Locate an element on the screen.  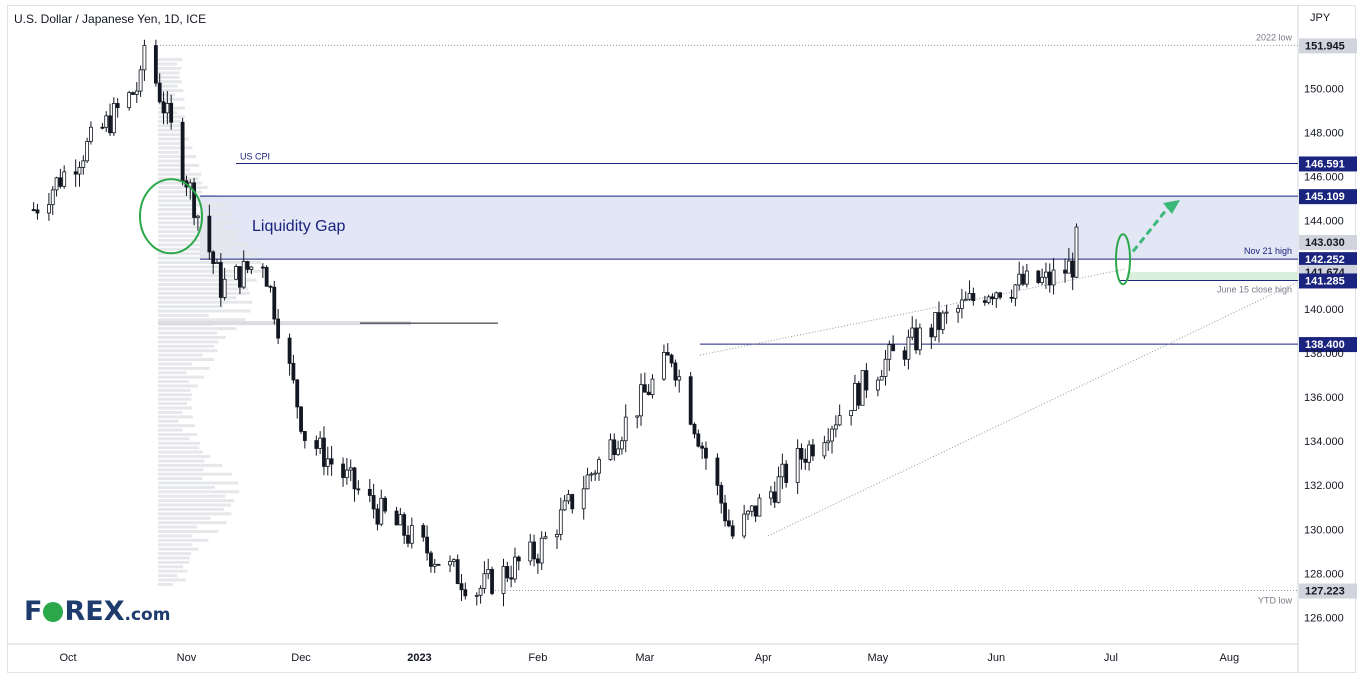
x-tick-label: May is located at coordinates (877, 658).